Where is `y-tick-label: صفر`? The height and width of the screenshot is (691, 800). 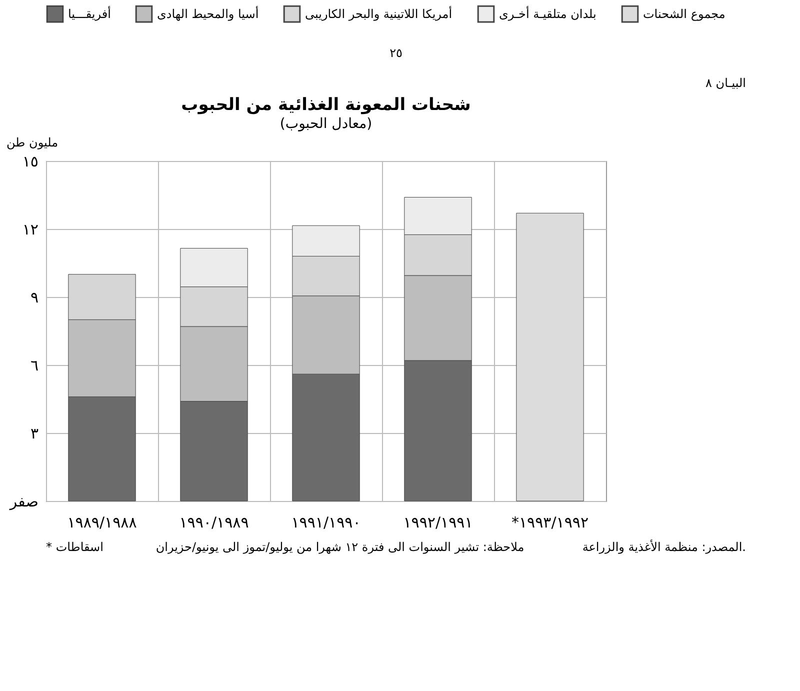
y-tick-label: صفر is located at coordinates (23, 501).